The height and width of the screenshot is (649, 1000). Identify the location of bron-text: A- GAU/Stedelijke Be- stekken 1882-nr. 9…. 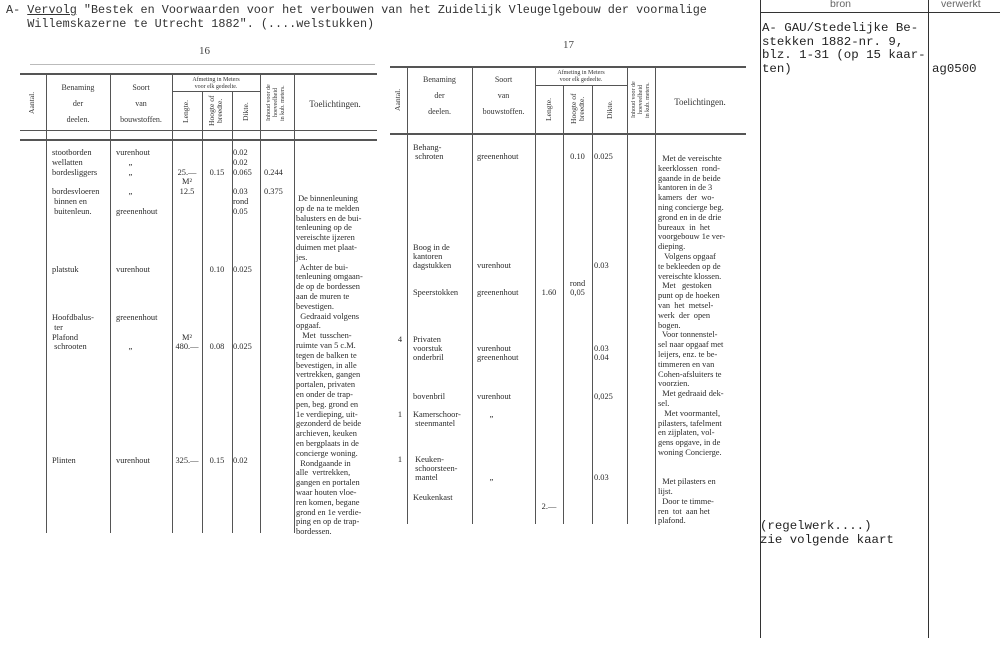
(844, 48).